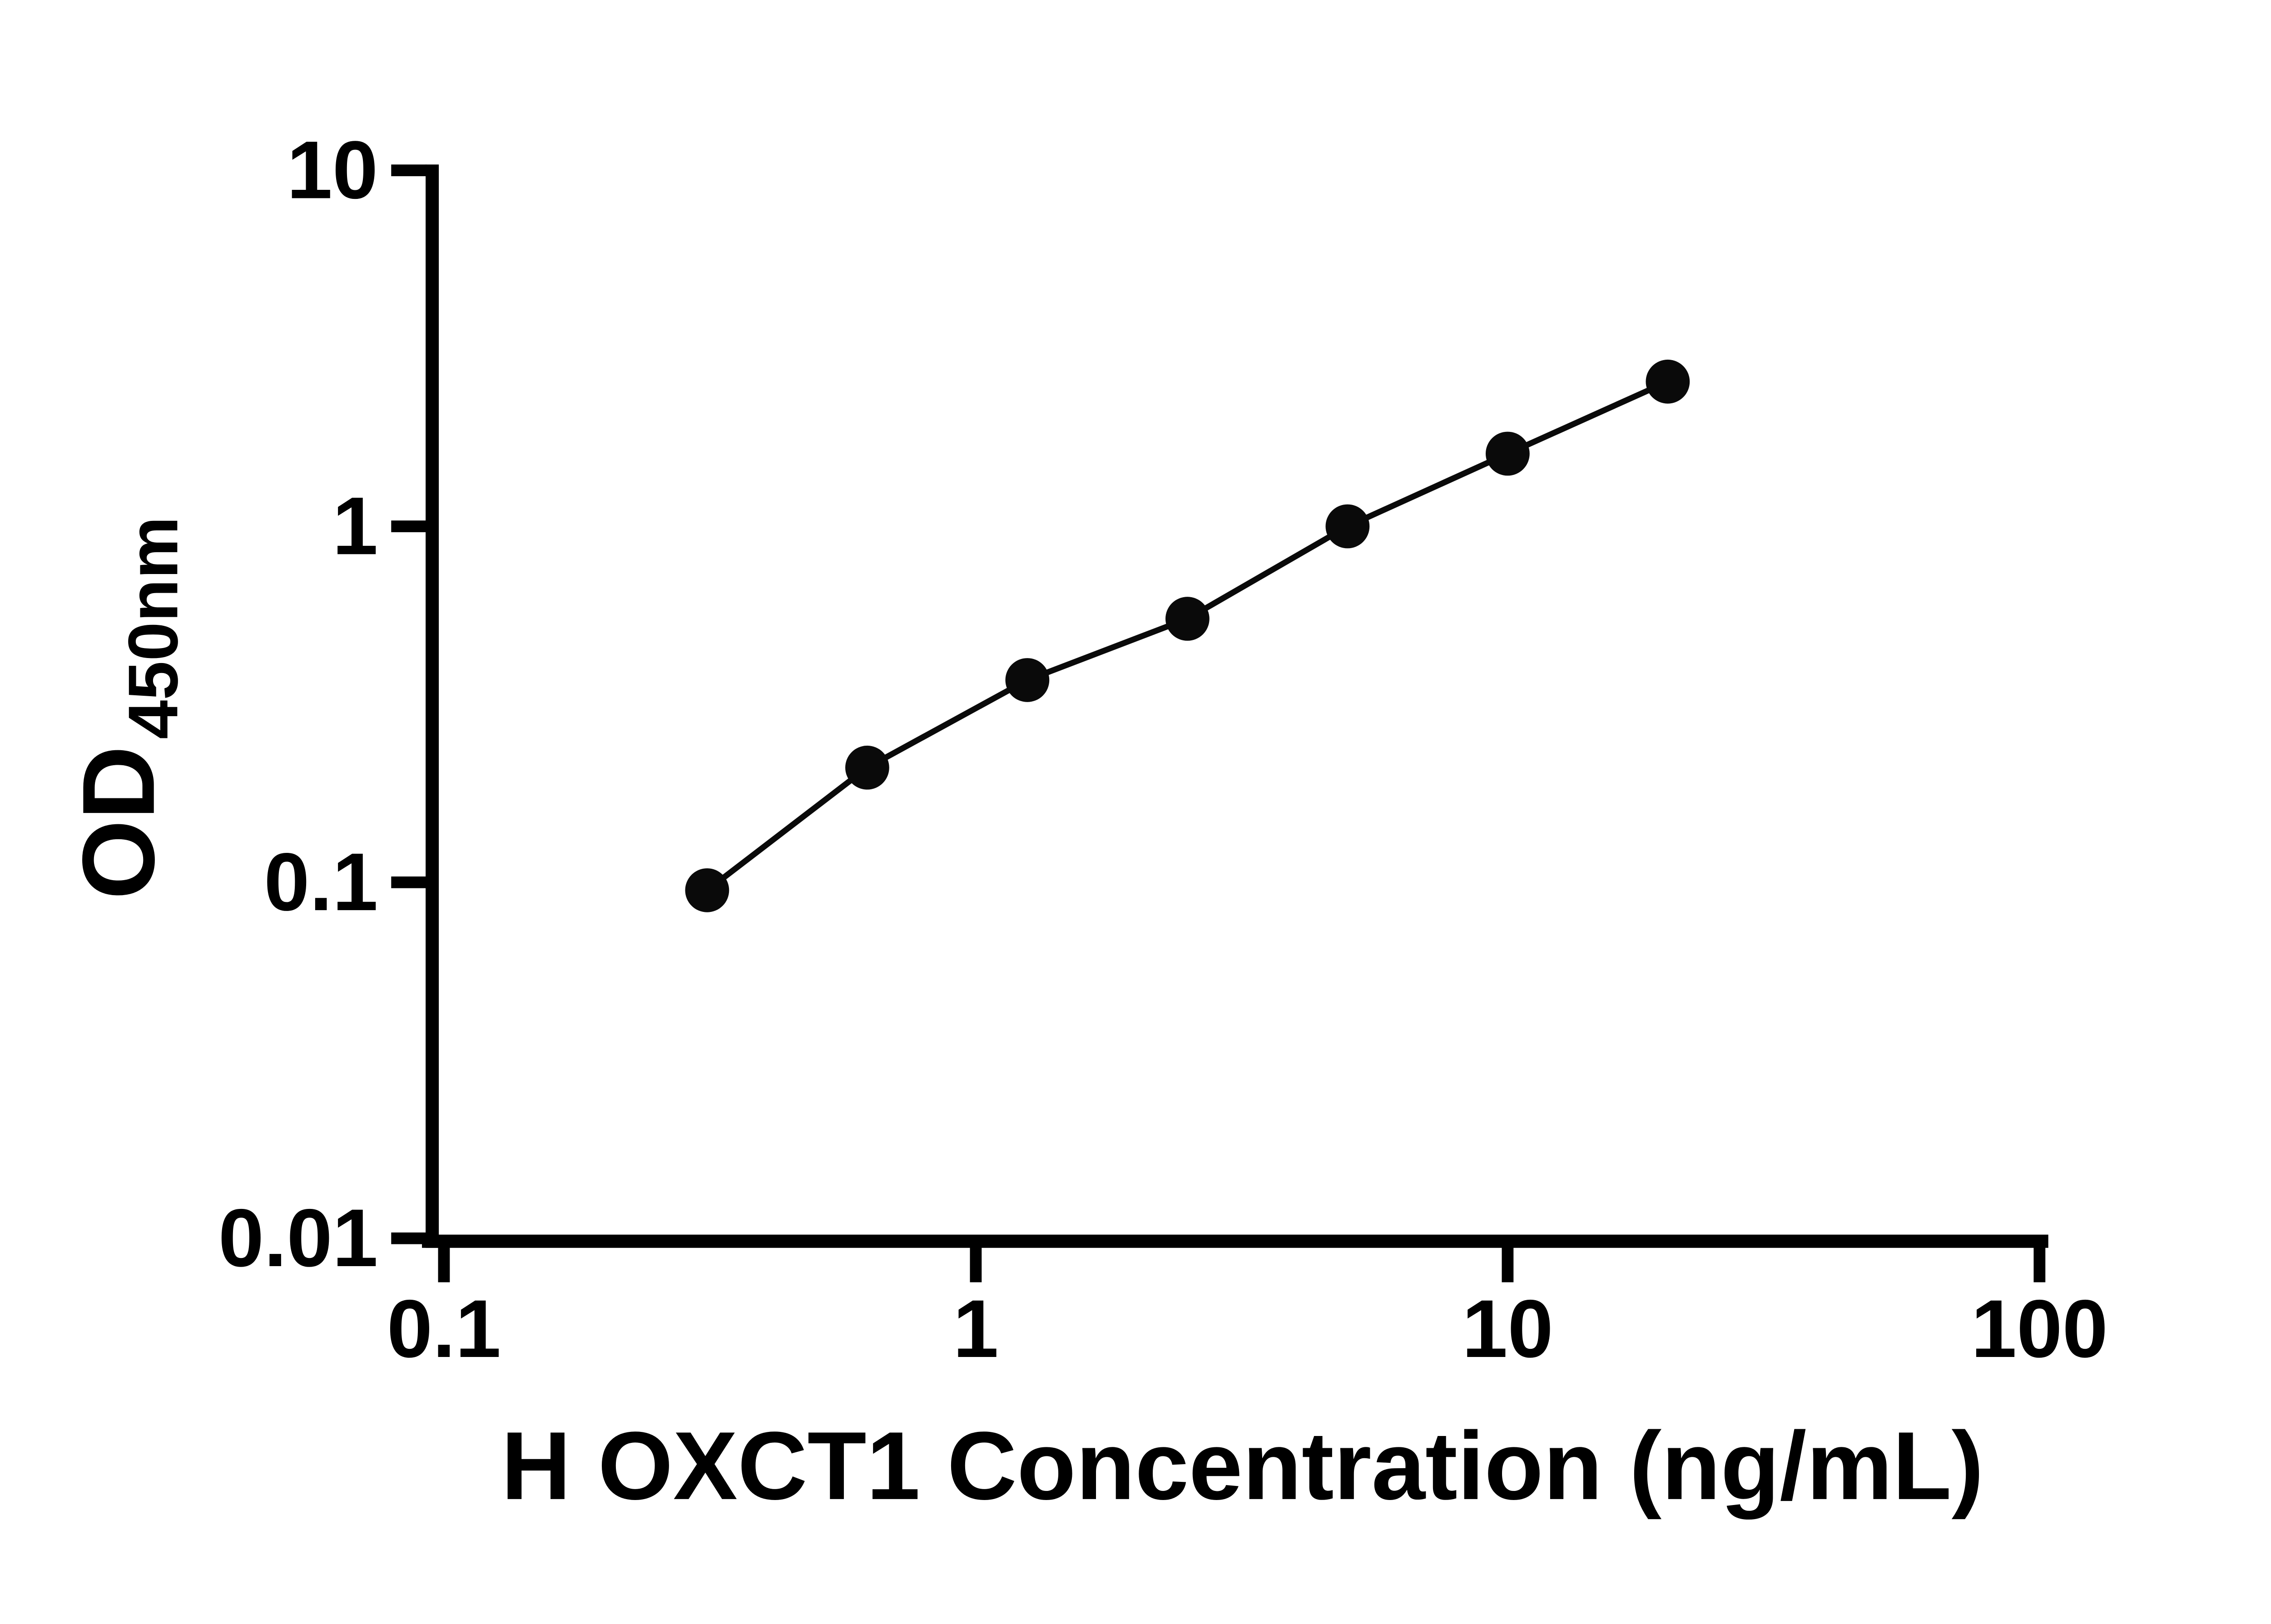  Describe the element at coordinates (321, 882) in the screenshot. I see `y-tick-label: 0.1` at that location.